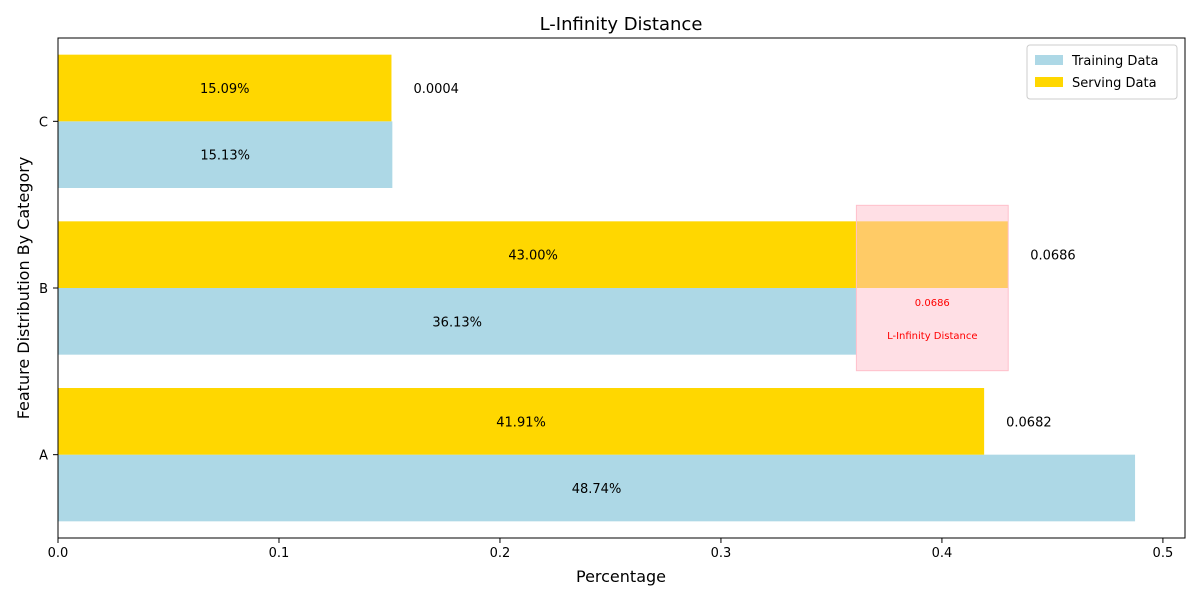 This screenshot has width=1200, height=600. I want to click on x-tick-label: 0.2, so click(500, 553).